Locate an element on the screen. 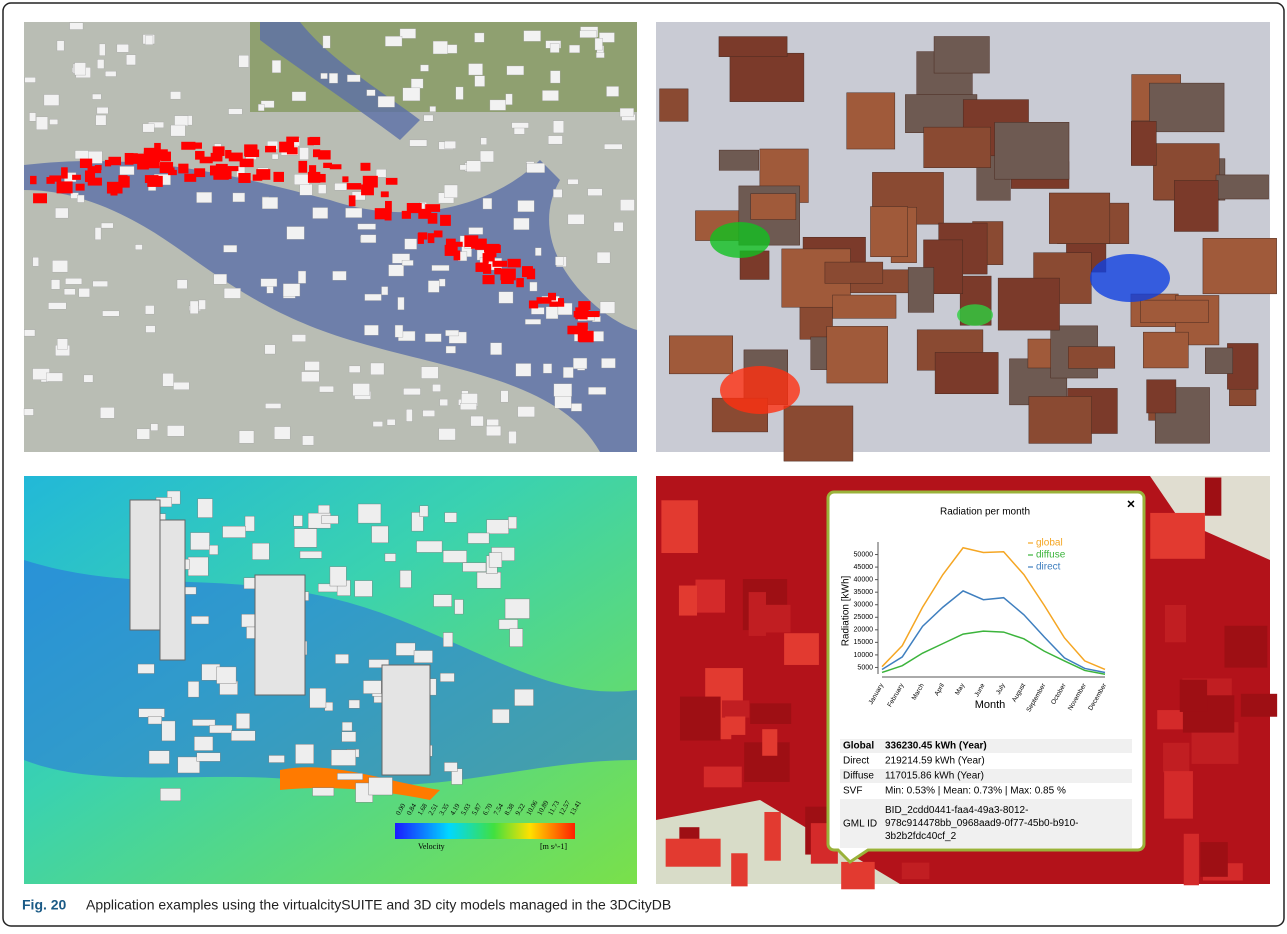 The height and width of the screenshot is (934, 1287). table-row is located at coordinates (986, 776).